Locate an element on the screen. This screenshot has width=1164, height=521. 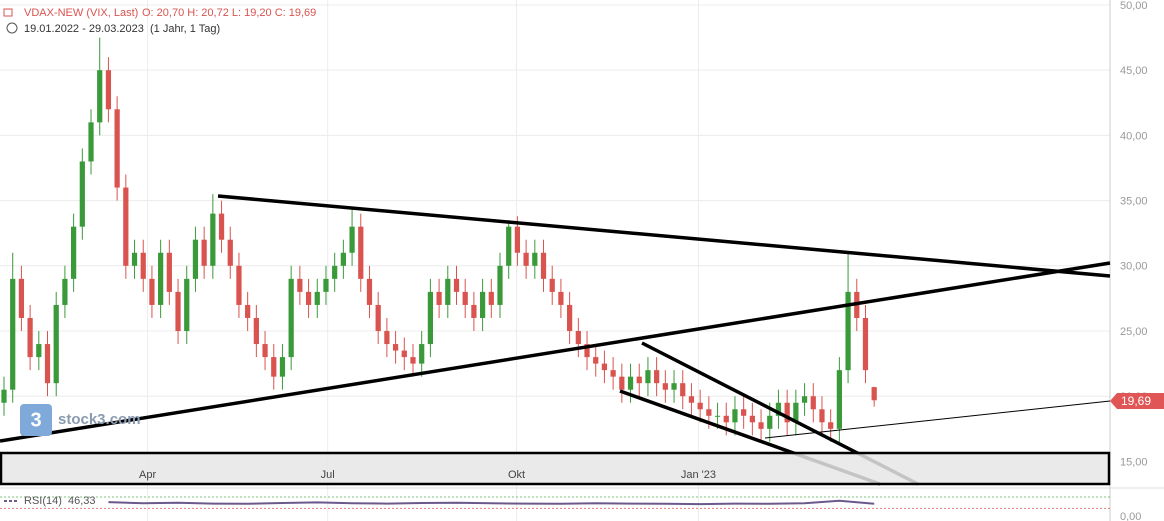
last-price-box is located at coordinates (1137, 401).